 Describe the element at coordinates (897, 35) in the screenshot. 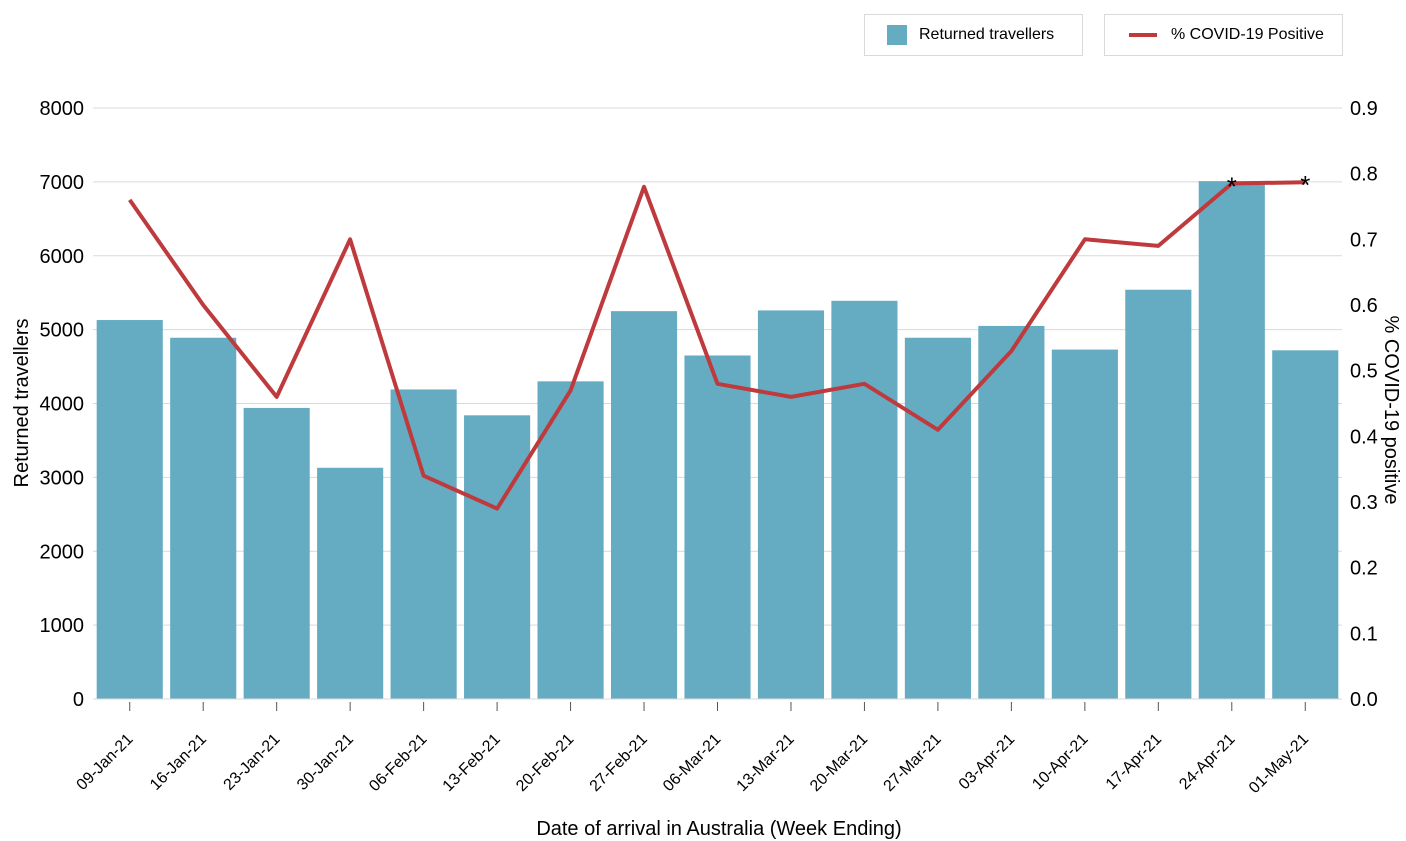

I see `legend-bar-swatch` at that location.